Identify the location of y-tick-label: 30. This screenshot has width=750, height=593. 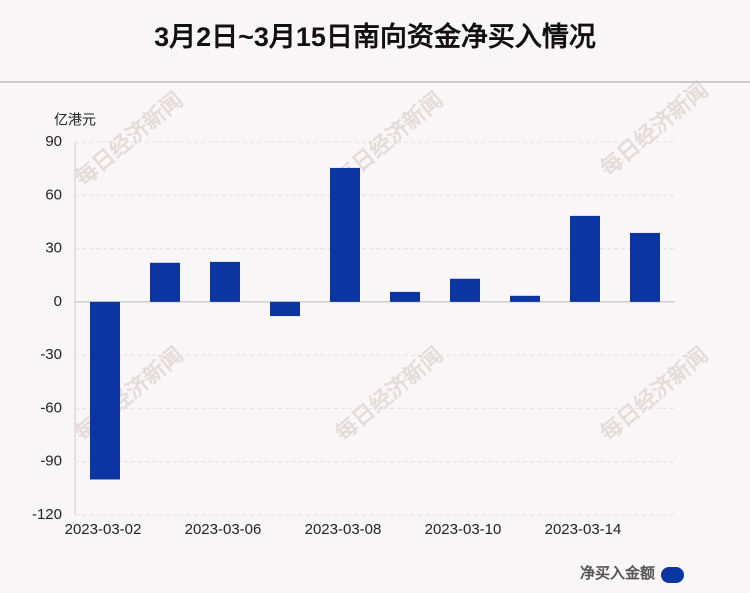
(53, 248).